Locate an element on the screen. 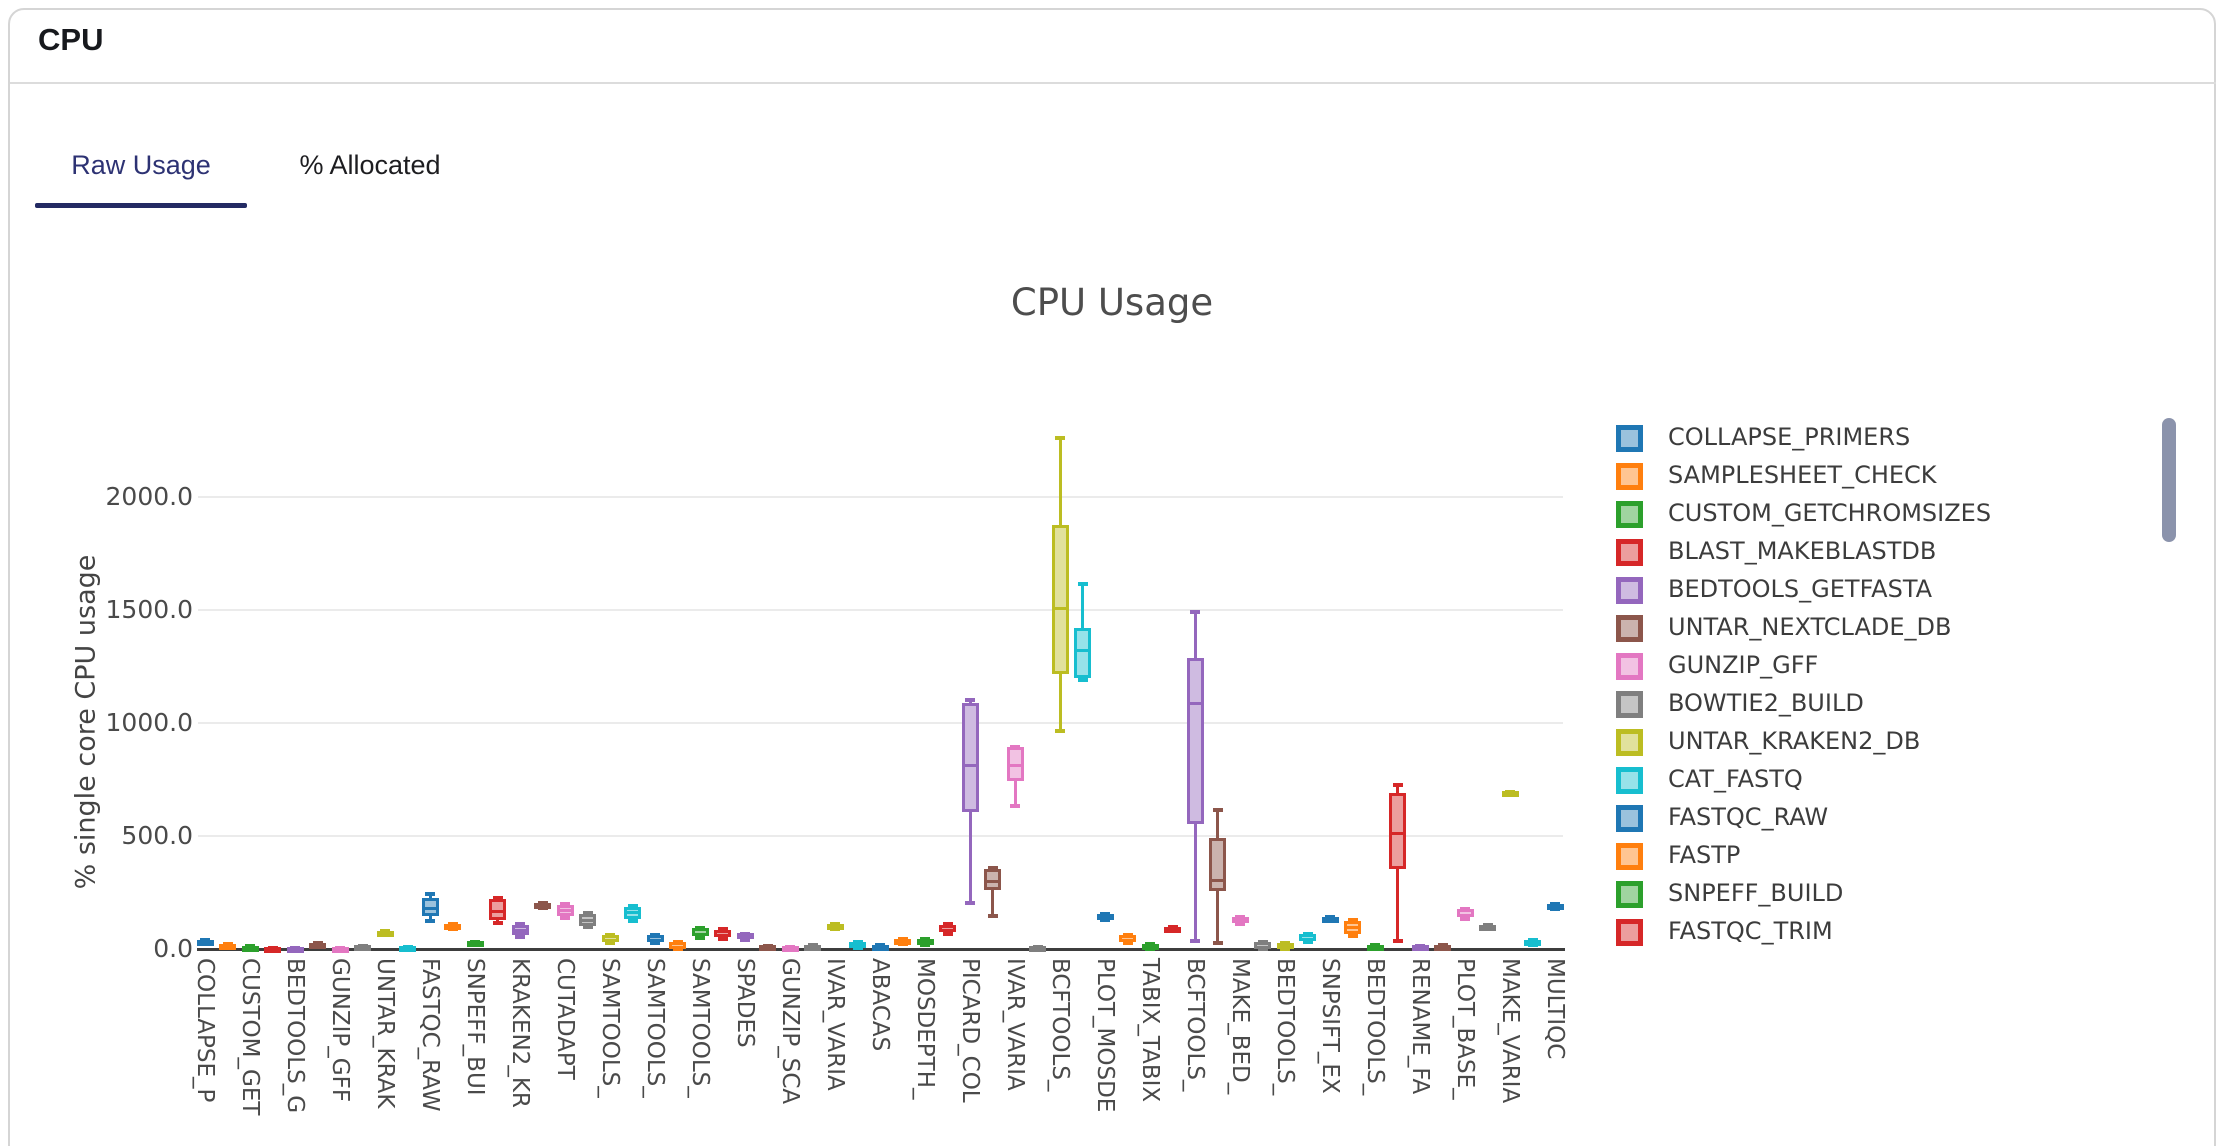 The image size is (2226, 1146). tab-raw-usage: Raw Usage is located at coordinates (141, 165).